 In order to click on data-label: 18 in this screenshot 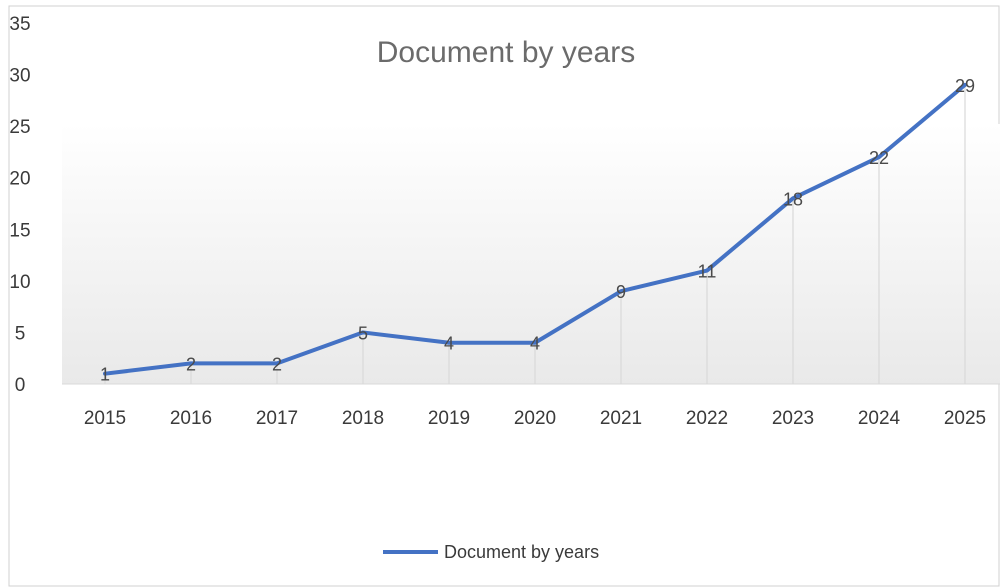, I will do `click(793, 199)`.